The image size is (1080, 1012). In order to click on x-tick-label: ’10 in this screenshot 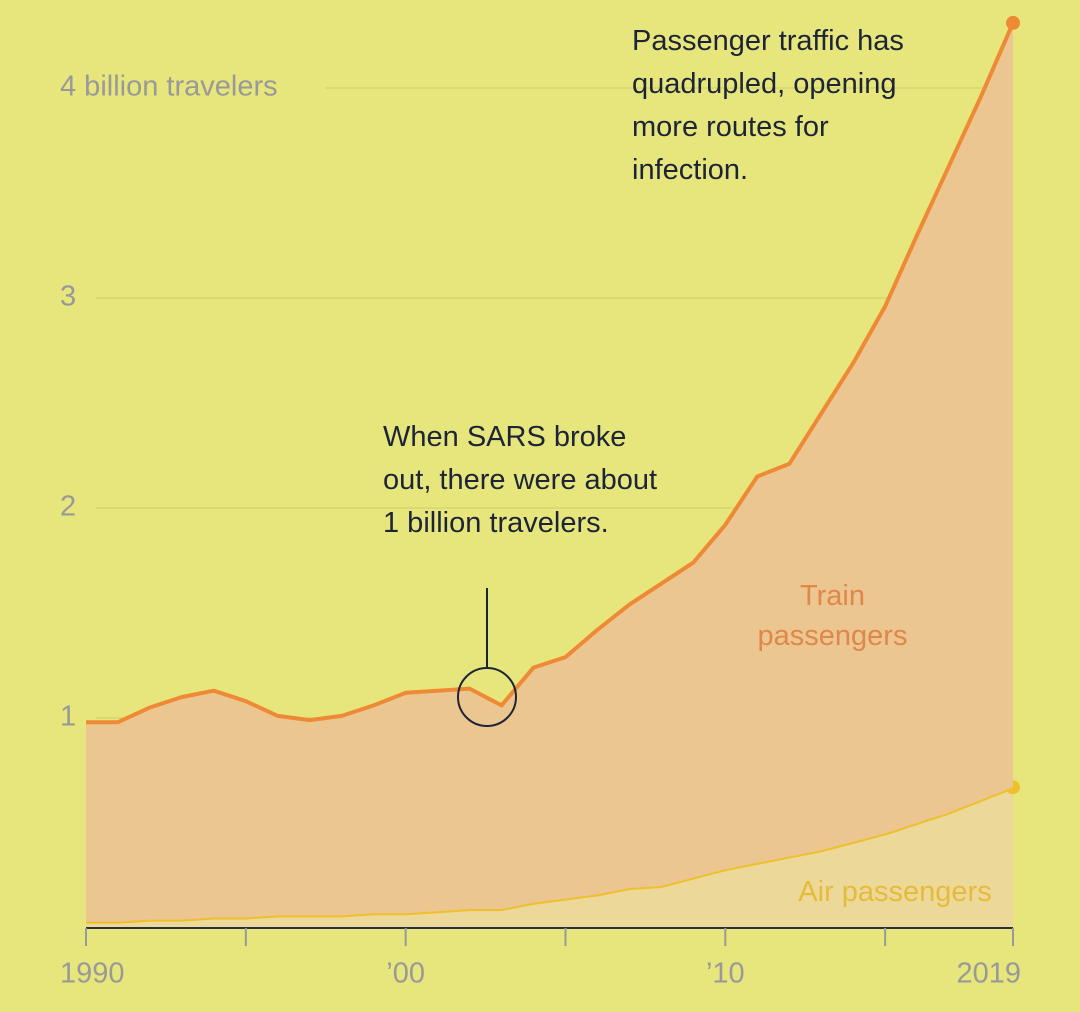, I will do `click(725, 974)`.